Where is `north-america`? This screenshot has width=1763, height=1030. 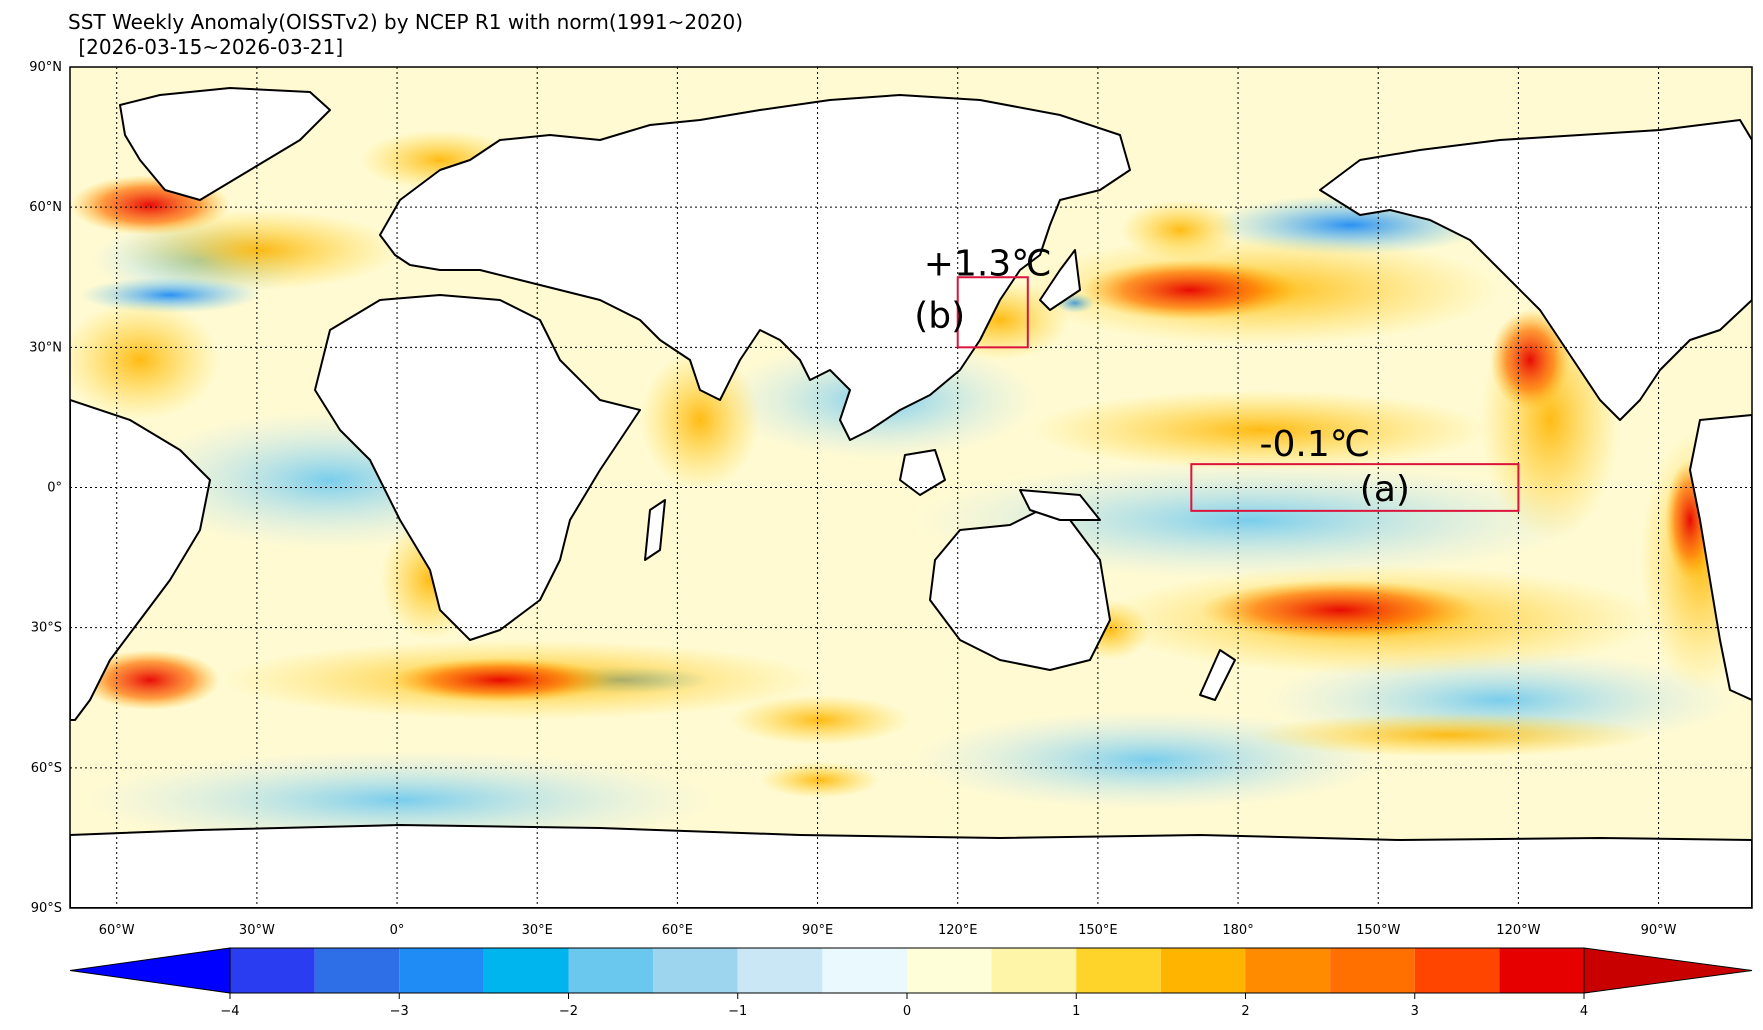 north-america is located at coordinates (1535, 270).